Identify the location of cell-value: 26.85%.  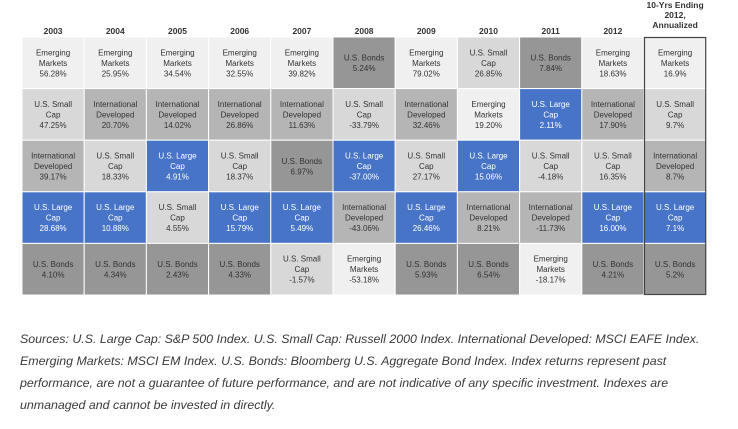
(488, 73).